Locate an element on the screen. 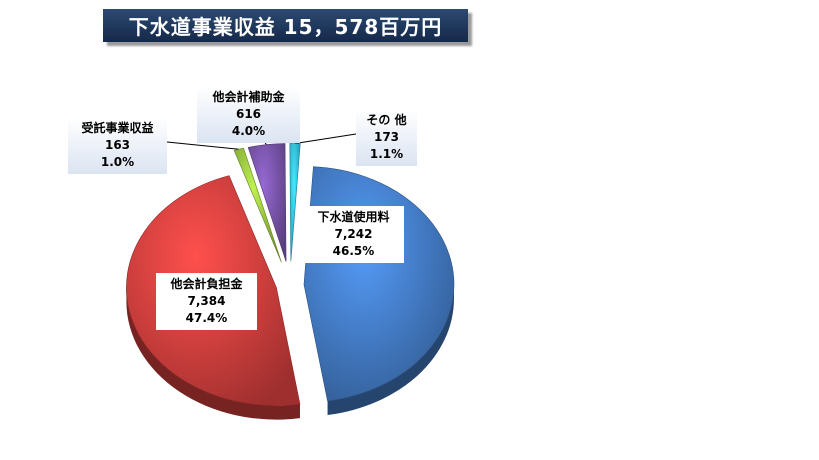  slice-value-3: 616 is located at coordinates (248, 114).